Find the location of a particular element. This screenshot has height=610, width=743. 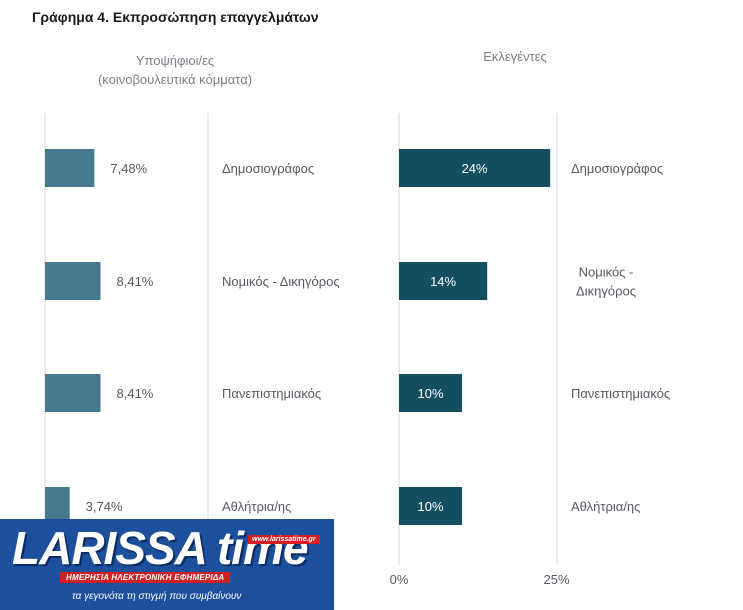

right-category-label: Δημοσιογράφος is located at coordinates (617, 168).